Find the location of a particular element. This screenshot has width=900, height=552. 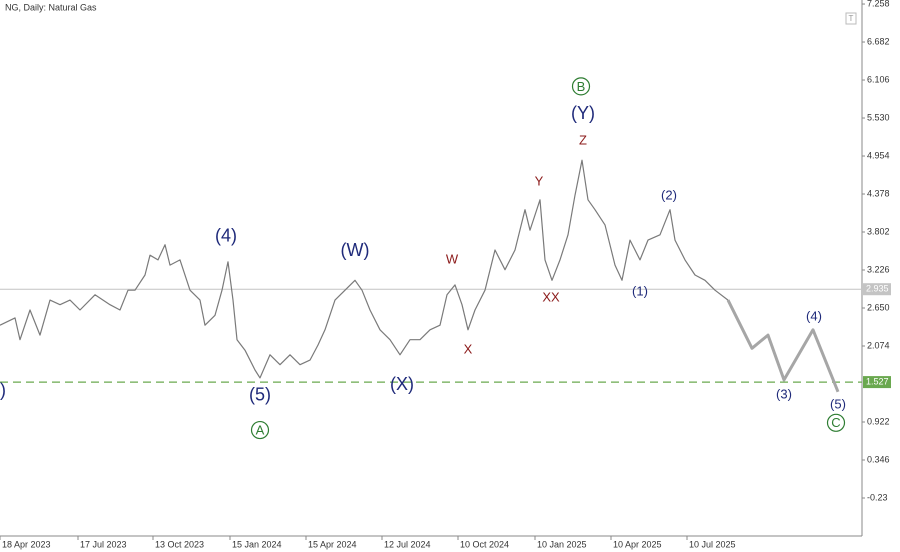

wave-label: (X) is located at coordinates (402, 384).